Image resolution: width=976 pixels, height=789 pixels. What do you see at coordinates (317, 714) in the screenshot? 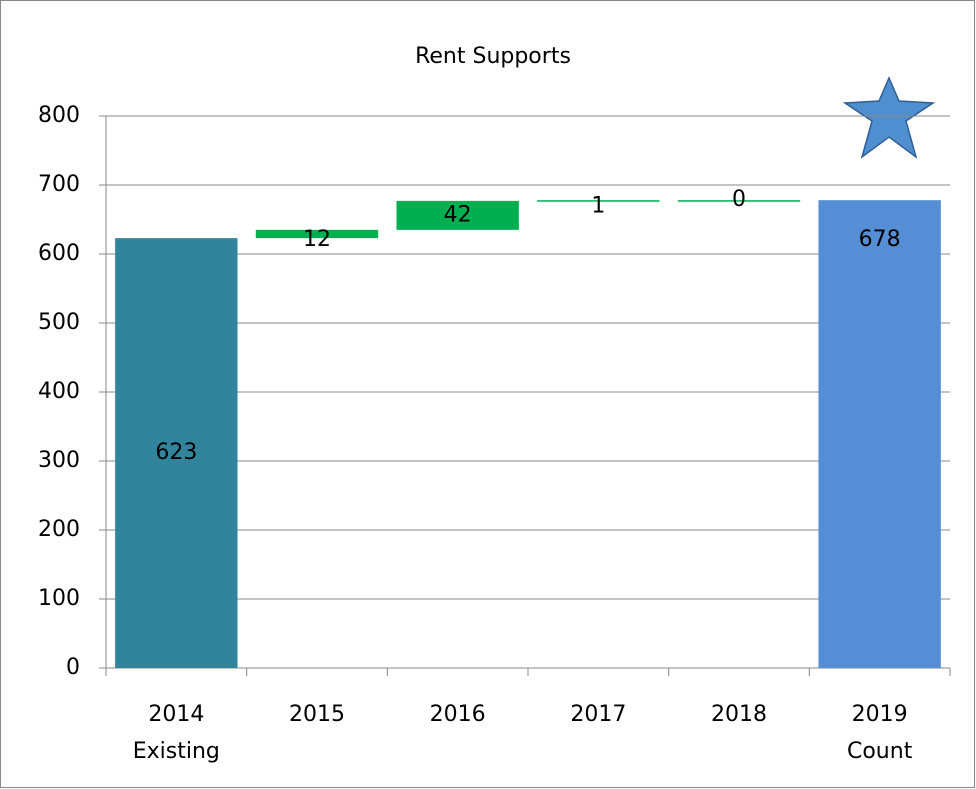
I see `x-tick-label: 2015` at bounding box center [317, 714].